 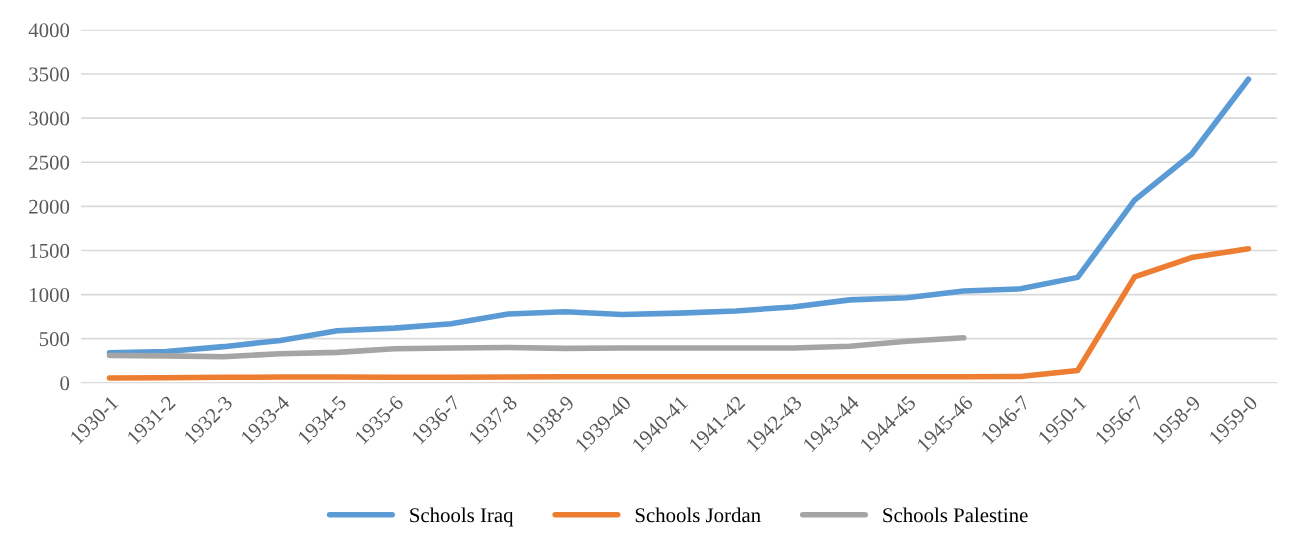 What do you see at coordinates (50, 250) in the screenshot?
I see `y-tick-label: 1500` at bounding box center [50, 250].